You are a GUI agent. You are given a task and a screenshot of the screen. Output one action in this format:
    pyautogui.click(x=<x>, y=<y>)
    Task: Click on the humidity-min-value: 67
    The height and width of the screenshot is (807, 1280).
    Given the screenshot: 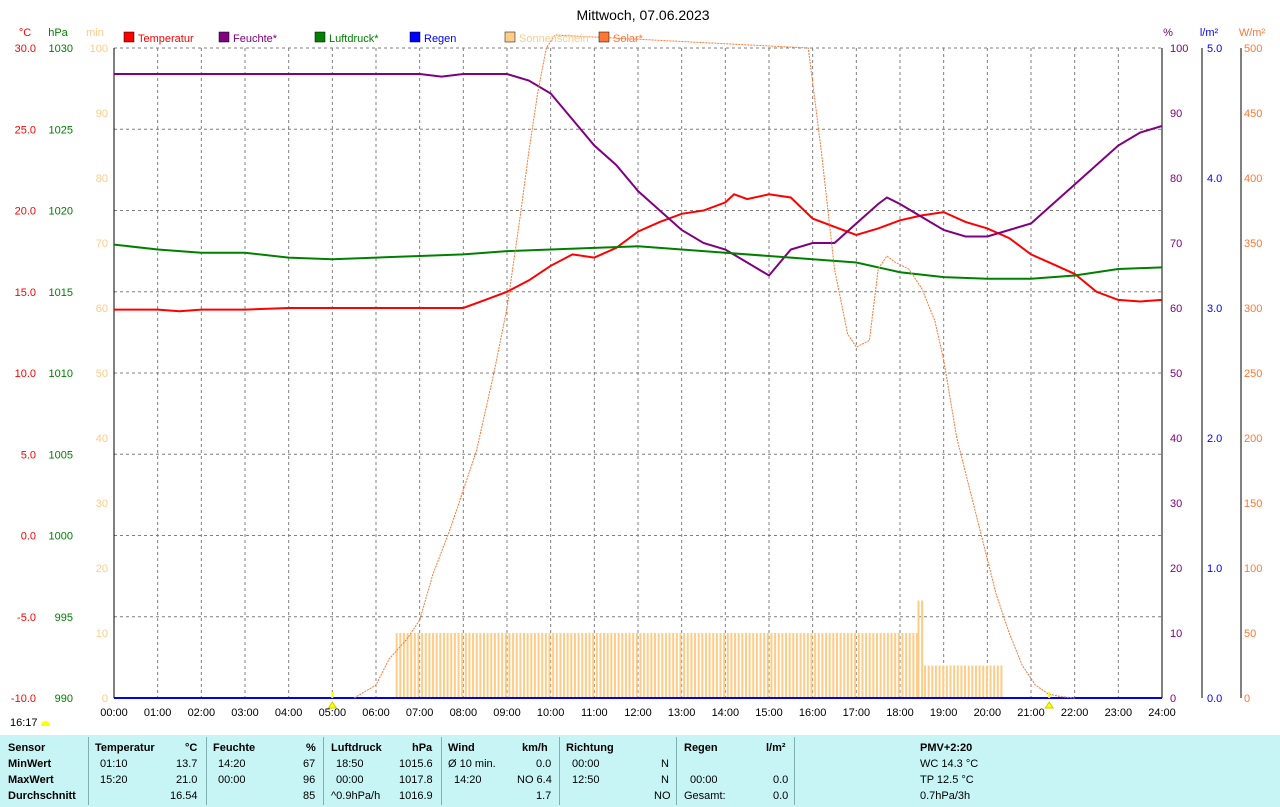 What is the action you would take?
    pyautogui.click(x=309, y=764)
    